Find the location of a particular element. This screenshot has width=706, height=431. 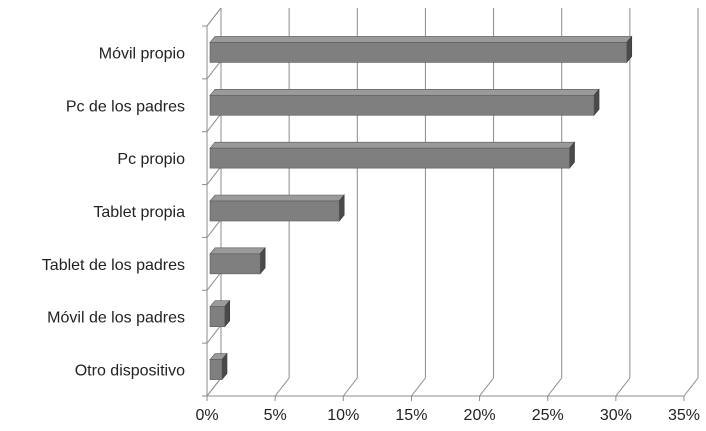

category-label: Tablet propia is located at coordinates (139, 212).